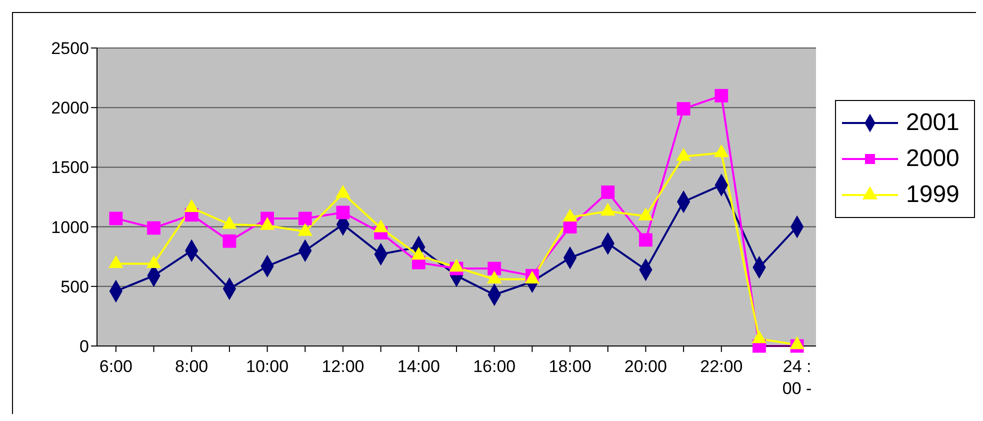  Describe the element at coordinates (70, 108) in the screenshot. I see `y-tick-label: 2000` at that location.